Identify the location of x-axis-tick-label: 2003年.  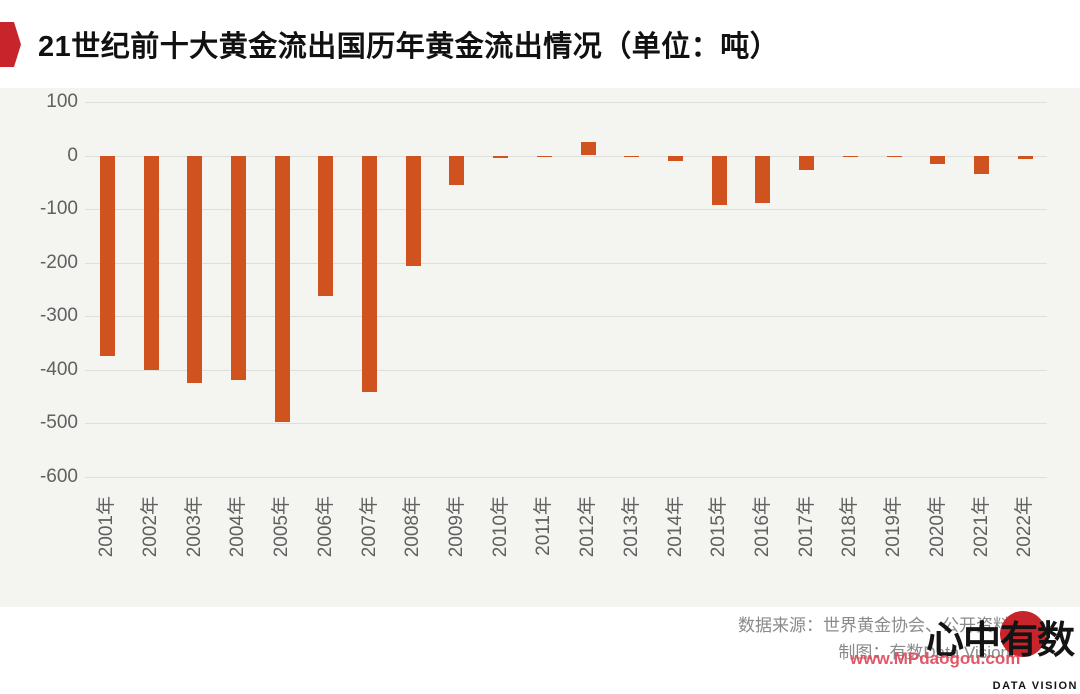
(194, 527).